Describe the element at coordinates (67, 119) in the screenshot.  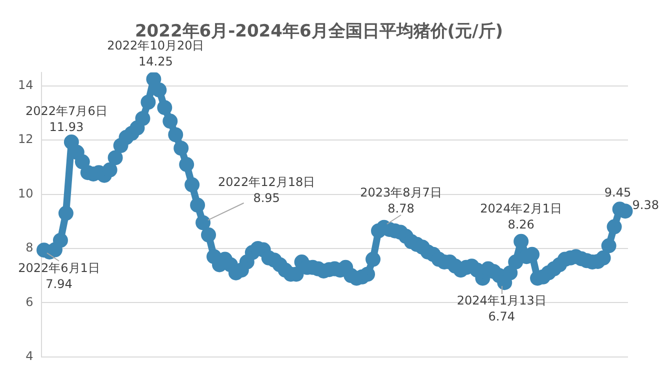
I see `annotation: 2022年7月6日 11.93` at that location.